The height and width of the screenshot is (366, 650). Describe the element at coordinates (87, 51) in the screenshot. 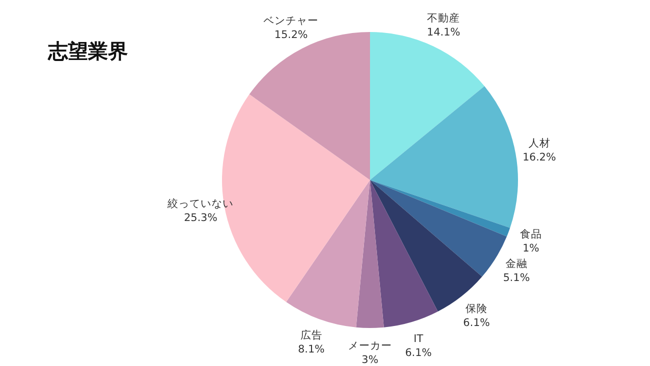

I see `text: 志望業界` at that location.